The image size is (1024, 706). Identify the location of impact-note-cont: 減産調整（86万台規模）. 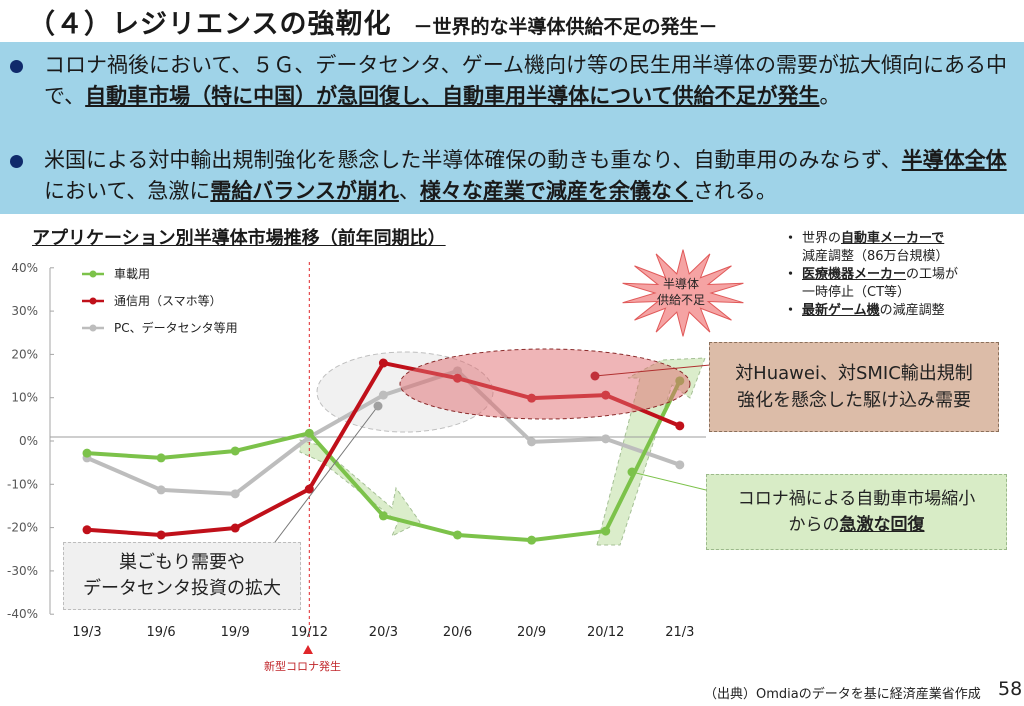
(875, 256).